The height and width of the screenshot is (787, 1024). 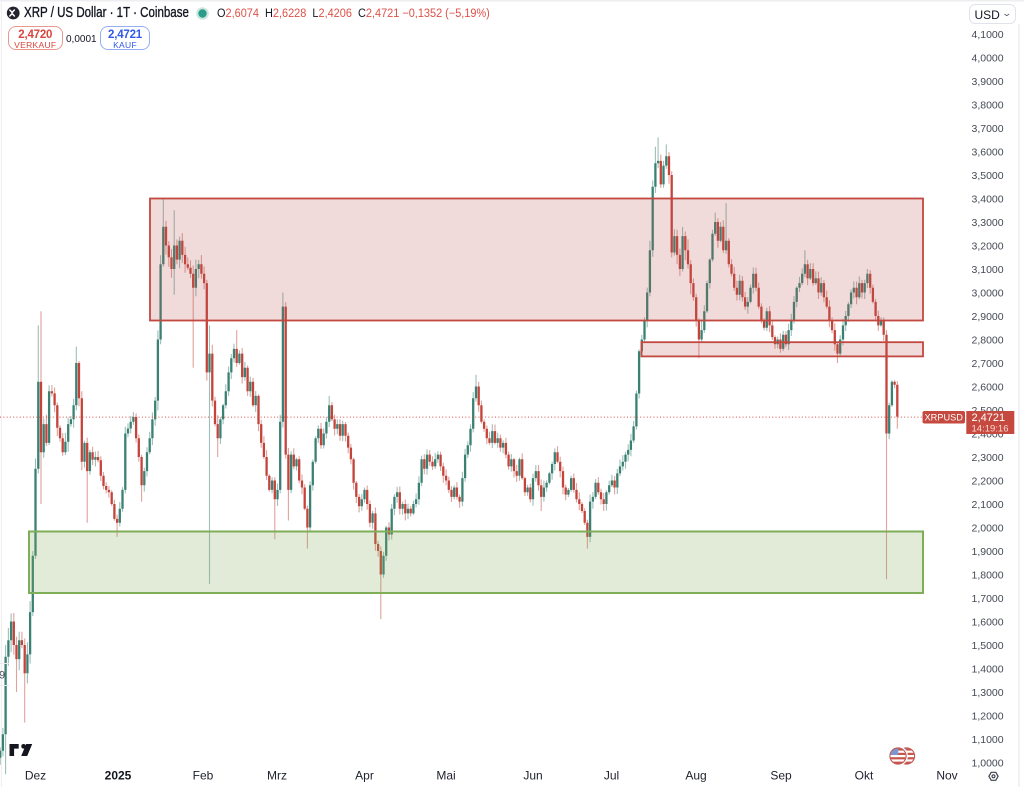 I want to click on svg-text: Sep, so click(x=781, y=776).